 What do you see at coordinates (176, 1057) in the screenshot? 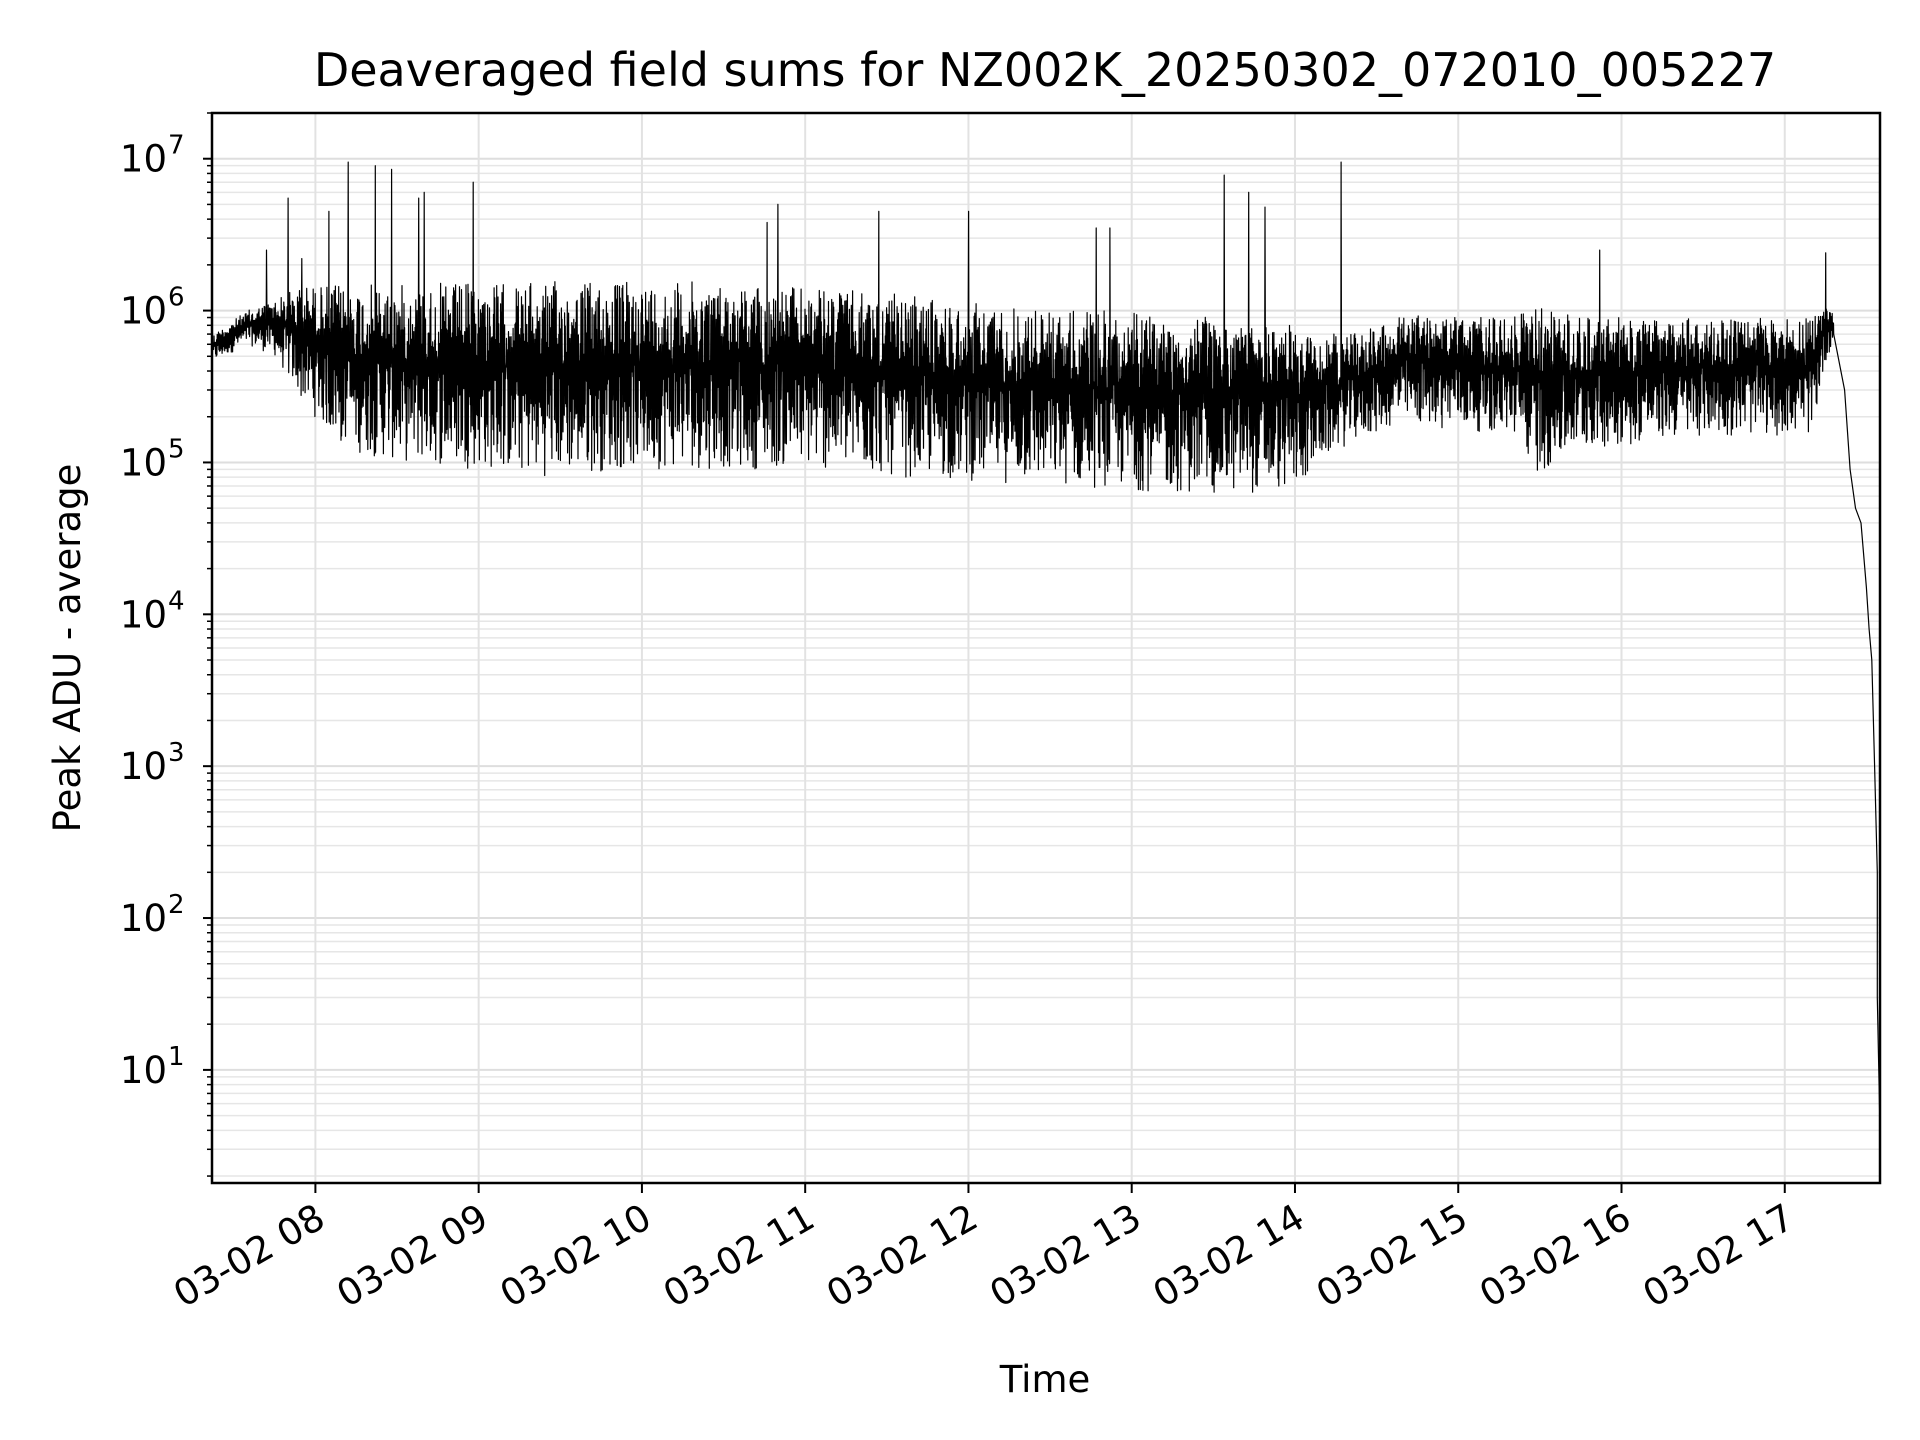
I see `y-tick-exponent: 1` at bounding box center [176, 1057].